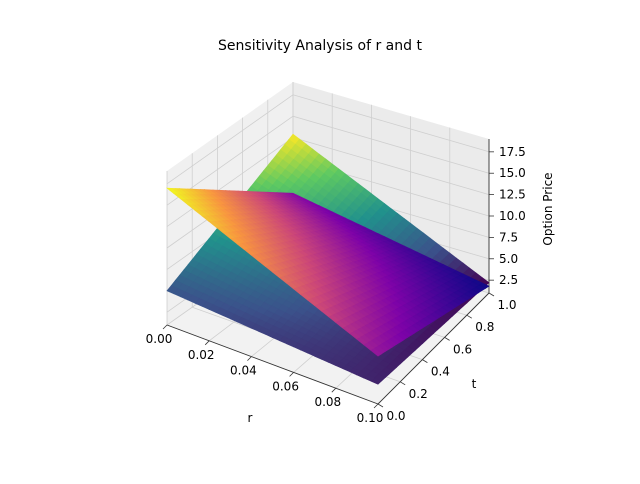  I want to click on y-tick-label: 0.8, so click(484, 327).